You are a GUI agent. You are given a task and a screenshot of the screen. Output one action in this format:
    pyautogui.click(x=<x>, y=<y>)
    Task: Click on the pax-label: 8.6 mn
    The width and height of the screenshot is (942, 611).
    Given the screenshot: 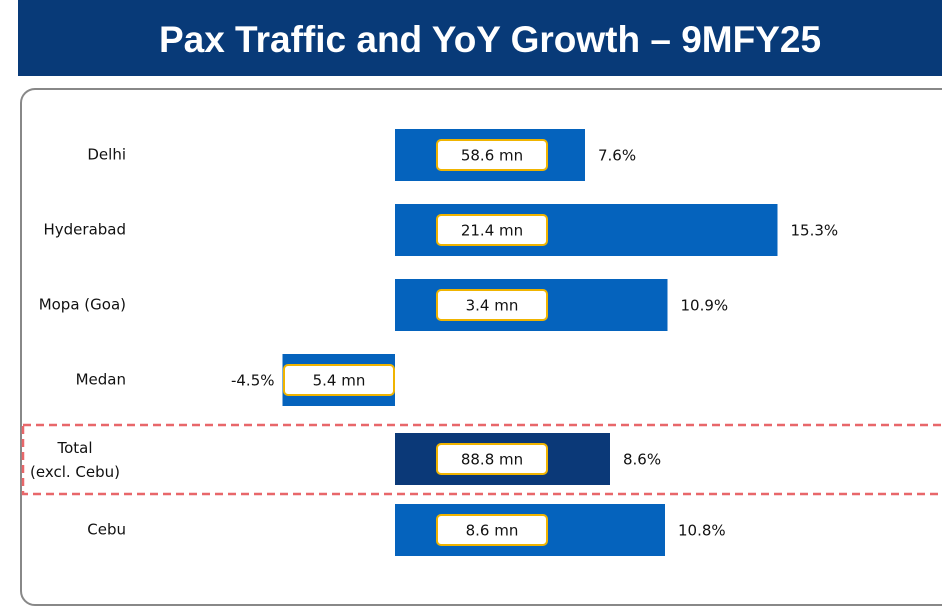 What is the action you would take?
    pyautogui.click(x=492, y=531)
    